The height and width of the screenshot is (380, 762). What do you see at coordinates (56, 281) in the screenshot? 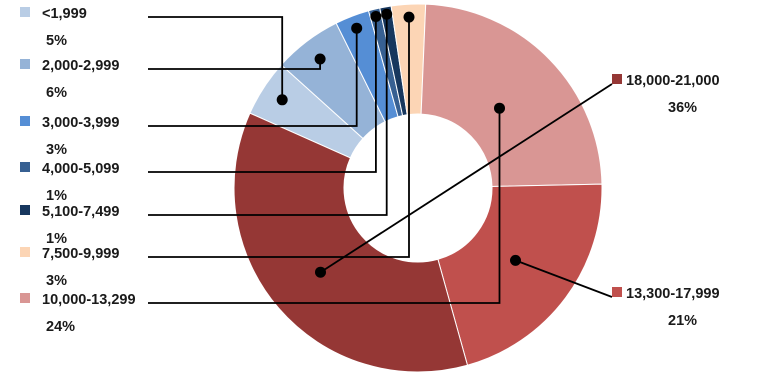
I see `value-label-7-500-9-999: 3%` at bounding box center [56, 281].